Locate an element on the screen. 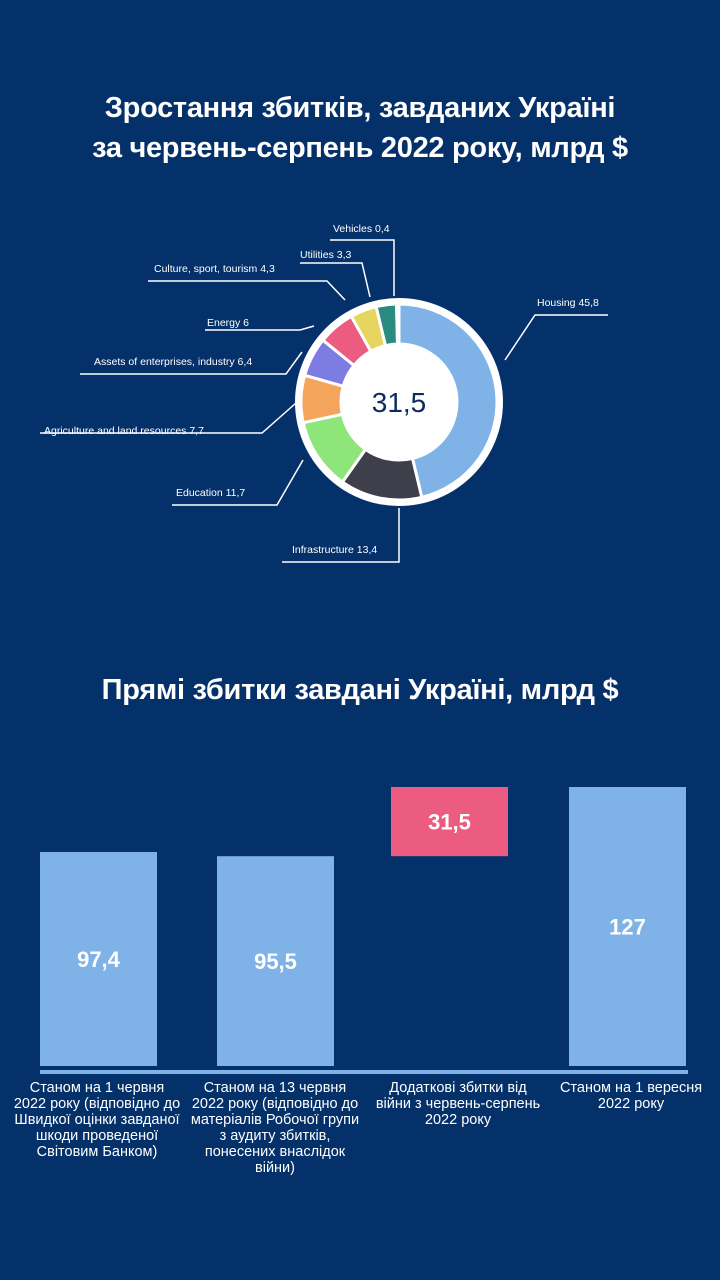 The height and width of the screenshot is (1280, 720). bar-value-label: 97,4 is located at coordinates (99, 959).